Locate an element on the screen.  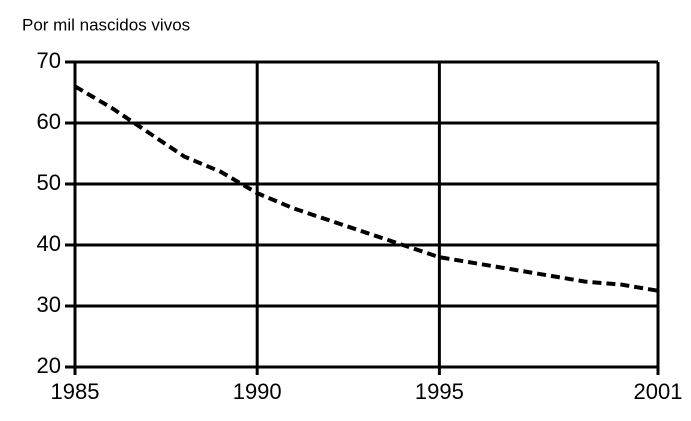
x-tick-label: 1995 is located at coordinates (439, 391).